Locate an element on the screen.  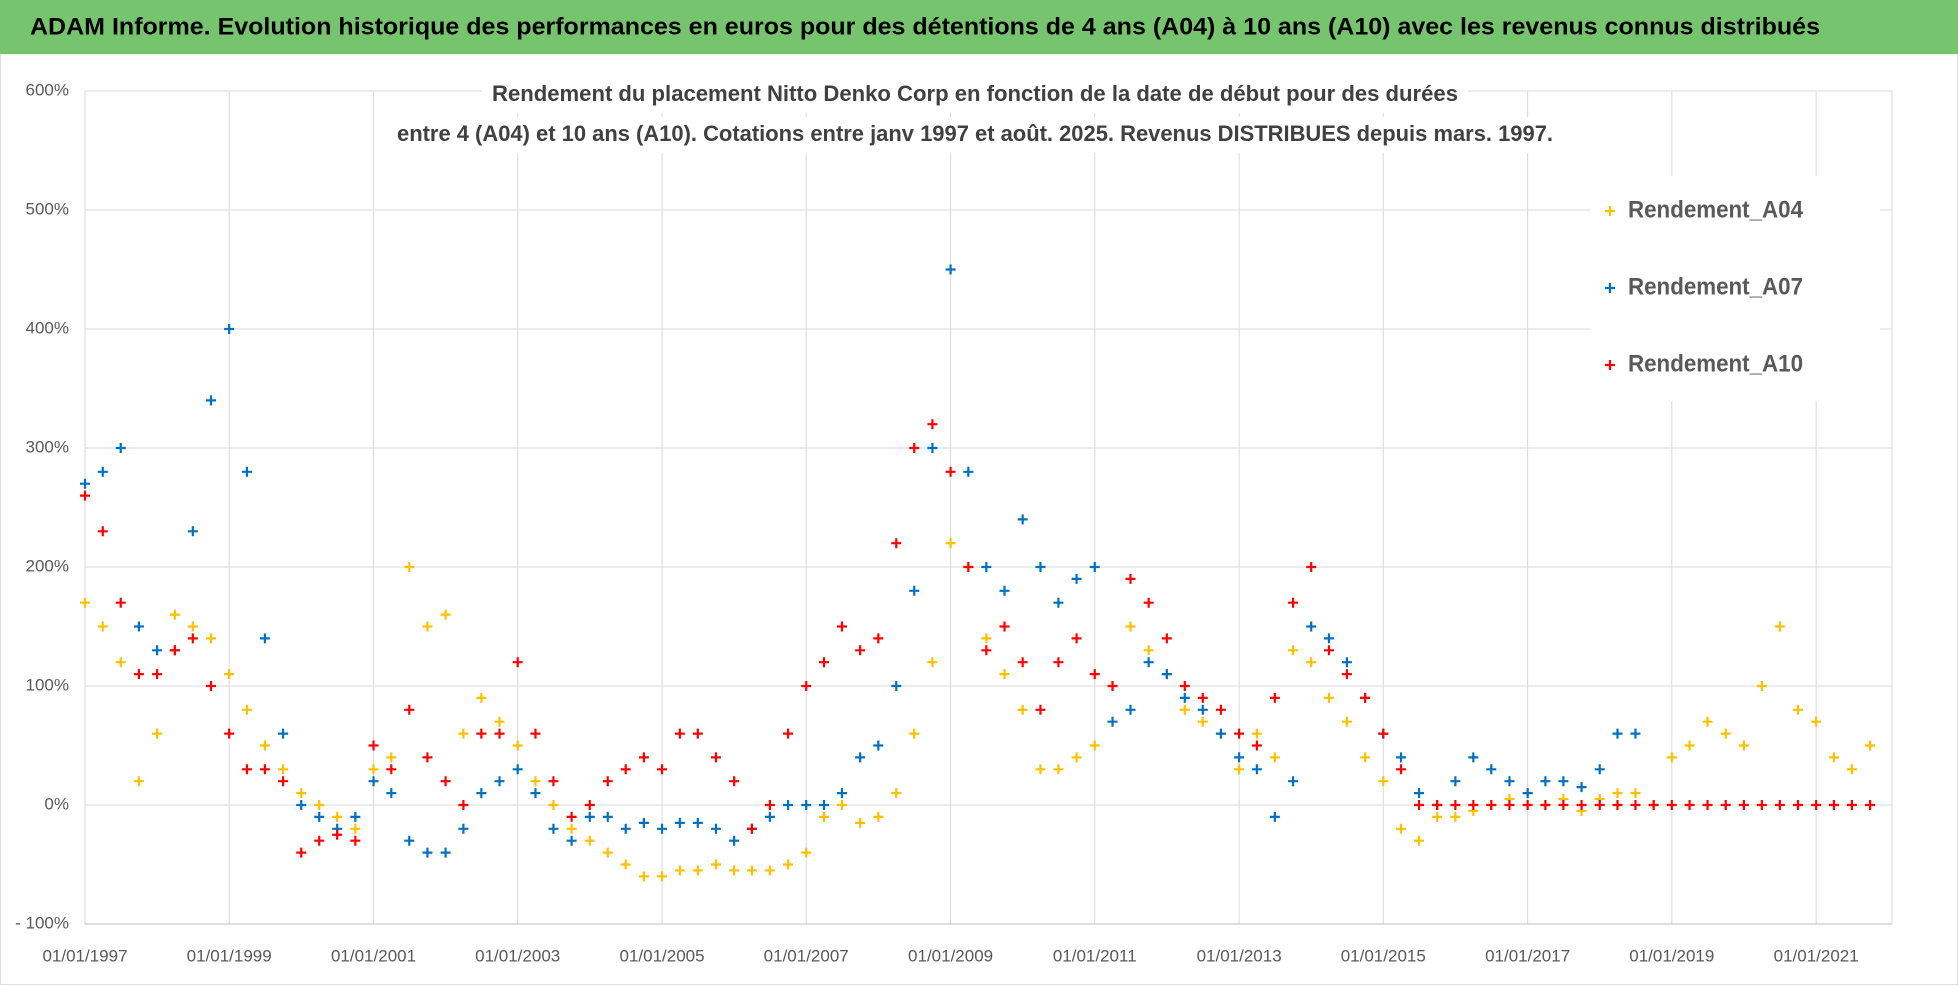
x-tick-label: 01/01/2005 is located at coordinates (662, 955).